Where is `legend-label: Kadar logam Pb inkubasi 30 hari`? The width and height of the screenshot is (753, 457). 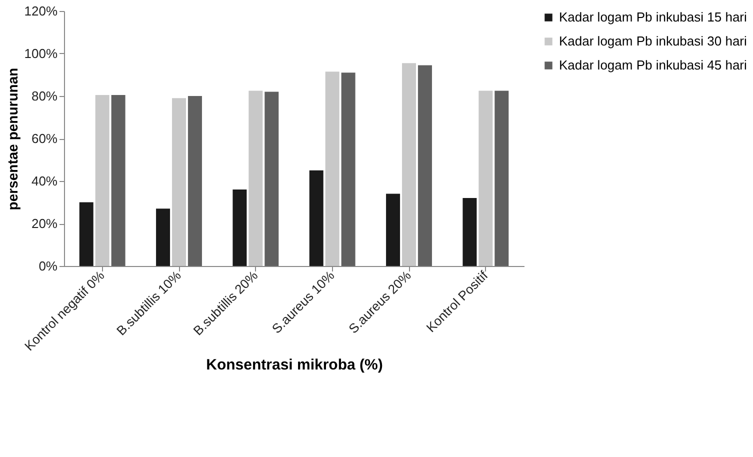 legend-label: Kadar logam Pb inkubasi 30 hari is located at coordinates (653, 41).